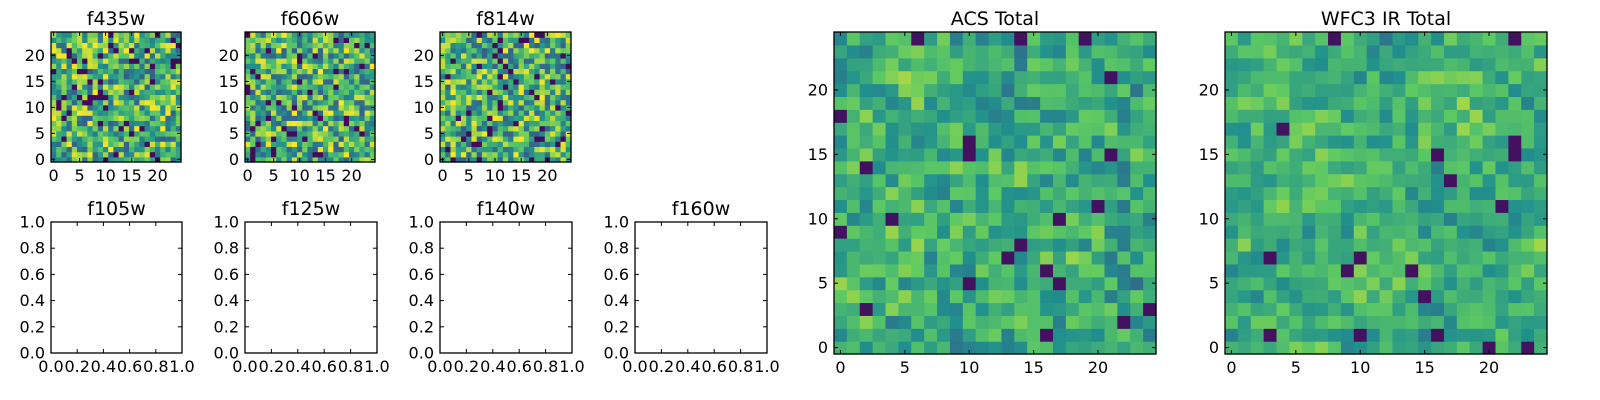 This screenshot has width=1600, height=400. What do you see at coordinates (325, 175) in the screenshot?
I see `x-tick-label: 15` at bounding box center [325, 175].